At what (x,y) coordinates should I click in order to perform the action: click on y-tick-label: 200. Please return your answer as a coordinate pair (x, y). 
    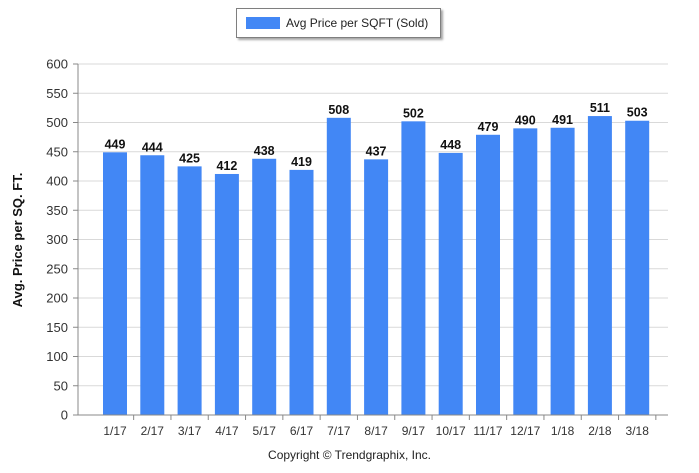
    Looking at the image, I should click on (57, 298).